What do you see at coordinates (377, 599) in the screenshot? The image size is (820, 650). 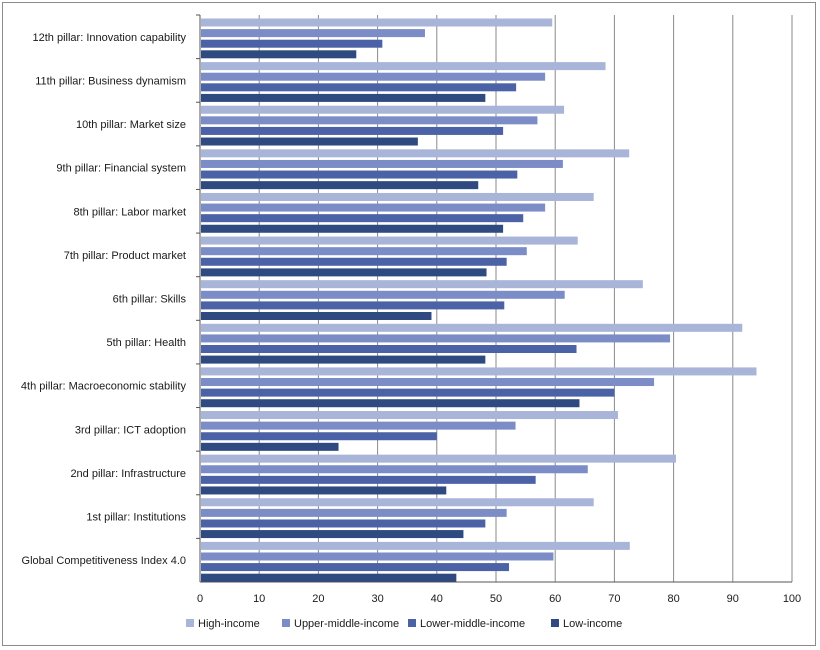 I see `x-tick-label: 30` at bounding box center [377, 599].